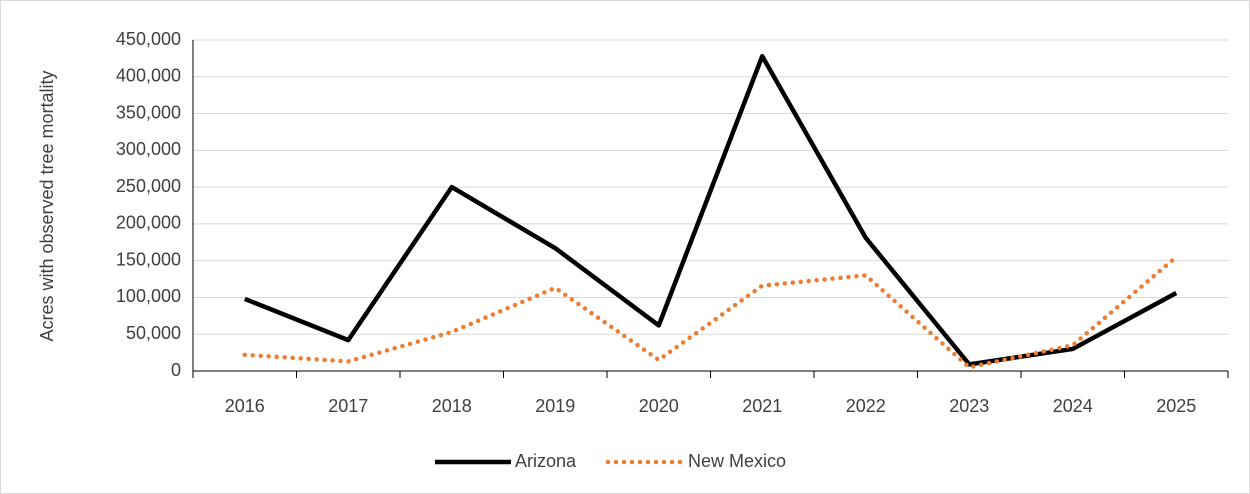 The height and width of the screenshot is (494, 1250). I want to click on y-tick-label: 400,000, so click(148, 76).